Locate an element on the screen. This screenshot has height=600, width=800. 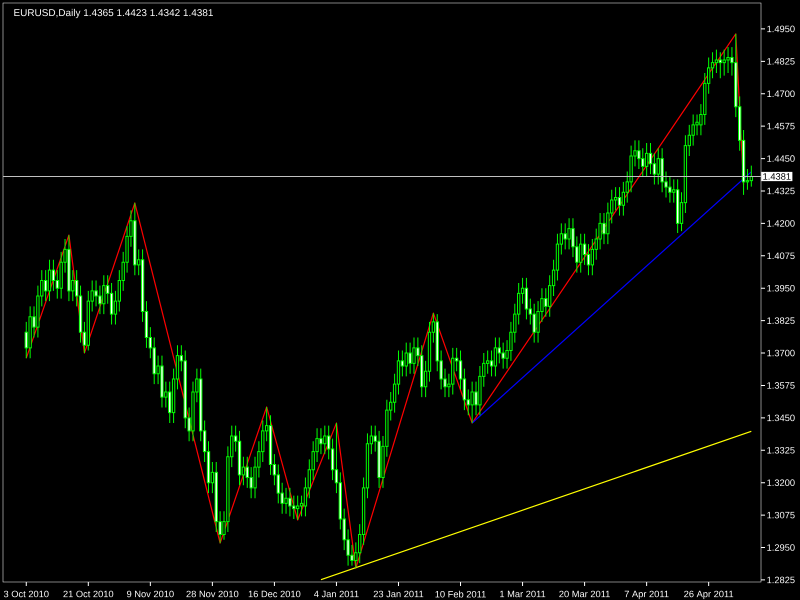
x-tick-label: 28 Nov 2010 is located at coordinates (212, 594).